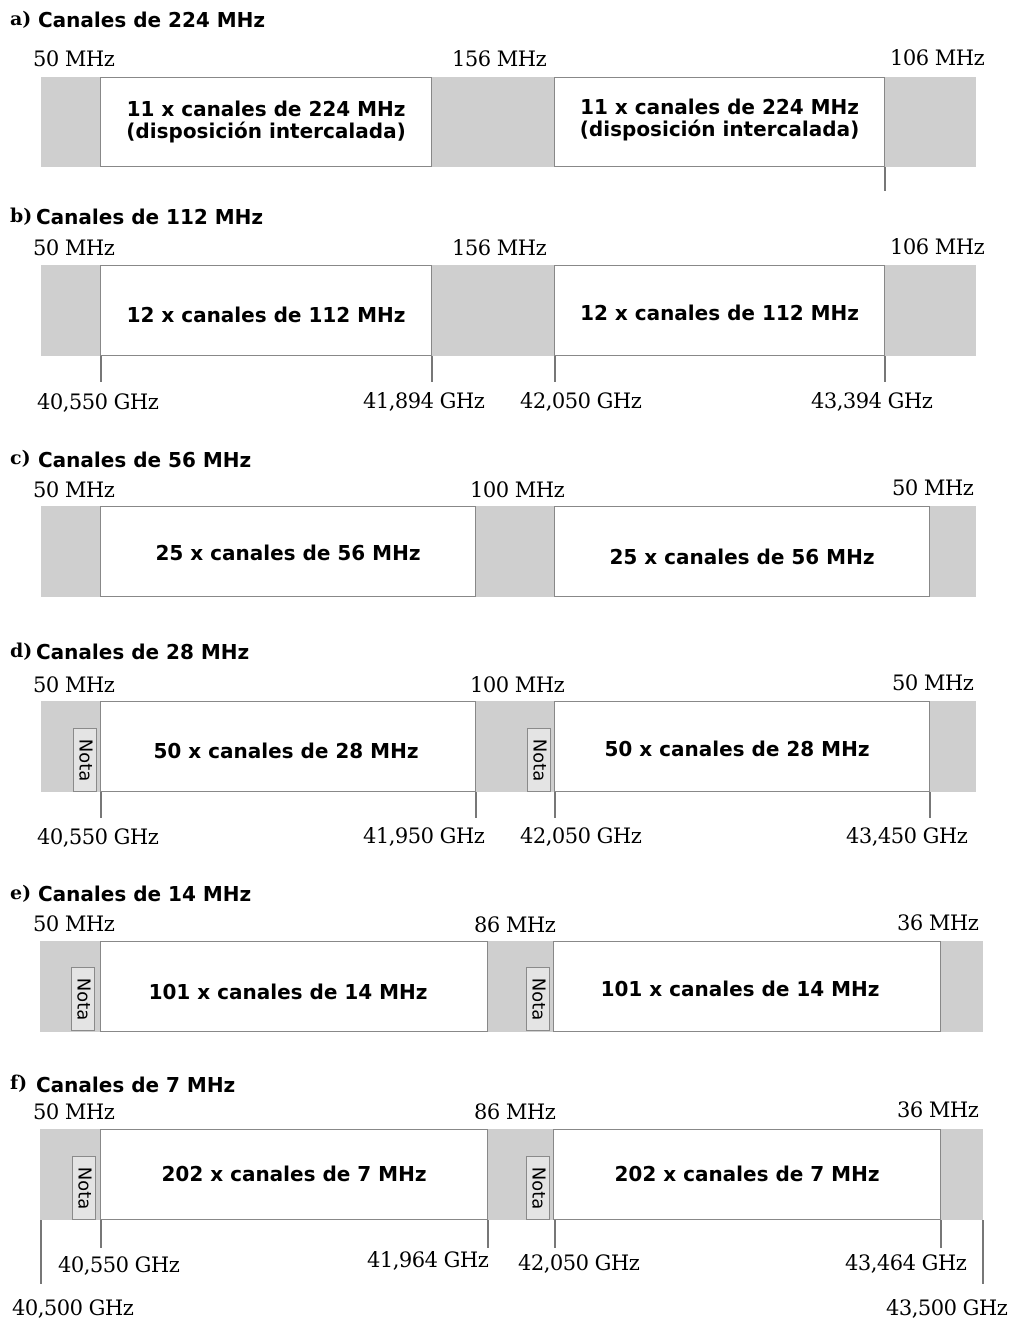 This screenshot has height=1326, width=1014. Describe the element at coordinates (428, 1260) in the screenshot. I see `freq-label: 41,964 GHz` at that location.